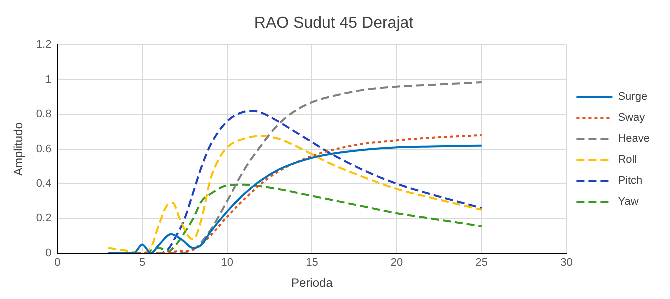 The image size is (670, 299). Describe the element at coordinates (632, 118) in the screenshot. I see `legend-label: Sway` at that location.